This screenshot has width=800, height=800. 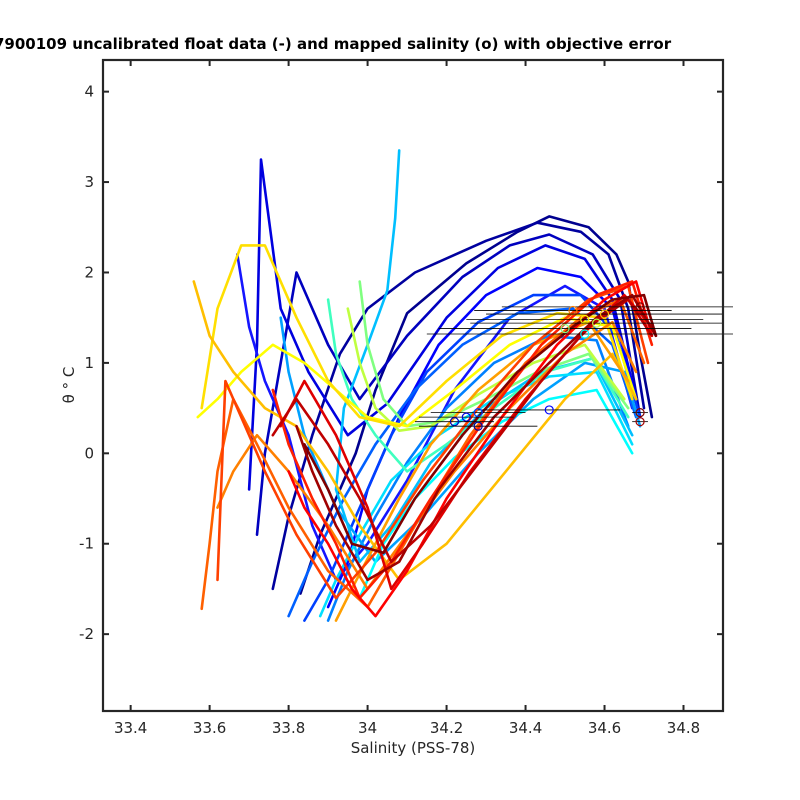 I want to click on x-tick-label-3: 33.8, so click(x=288, y=728).